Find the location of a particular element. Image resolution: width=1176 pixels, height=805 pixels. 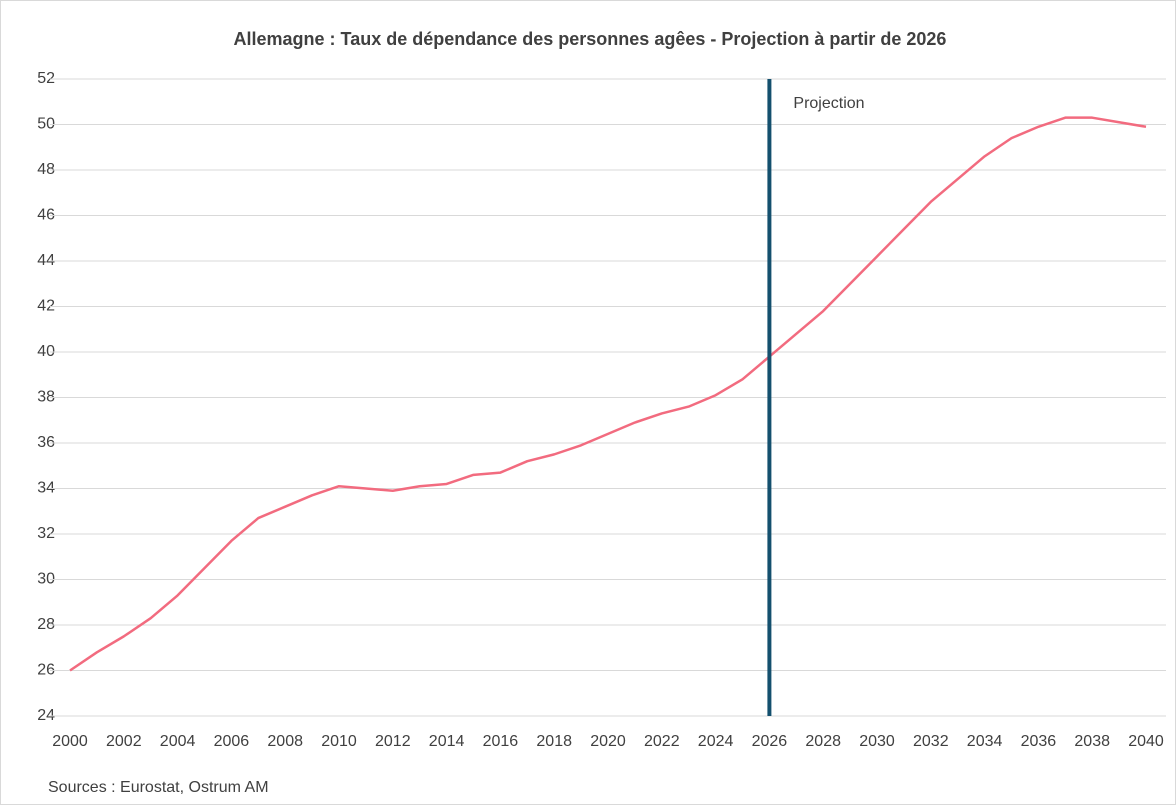

y-tick-label: 30 is located at coordinates (46, 579).